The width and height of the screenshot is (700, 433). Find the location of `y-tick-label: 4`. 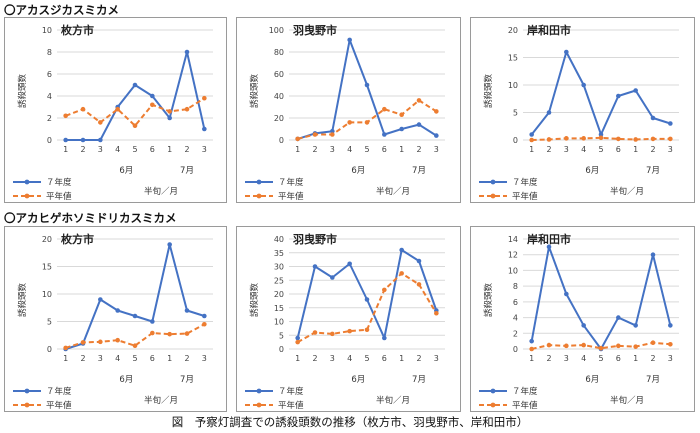

y-tick-label: 4 is located at coordinates (49, 96).